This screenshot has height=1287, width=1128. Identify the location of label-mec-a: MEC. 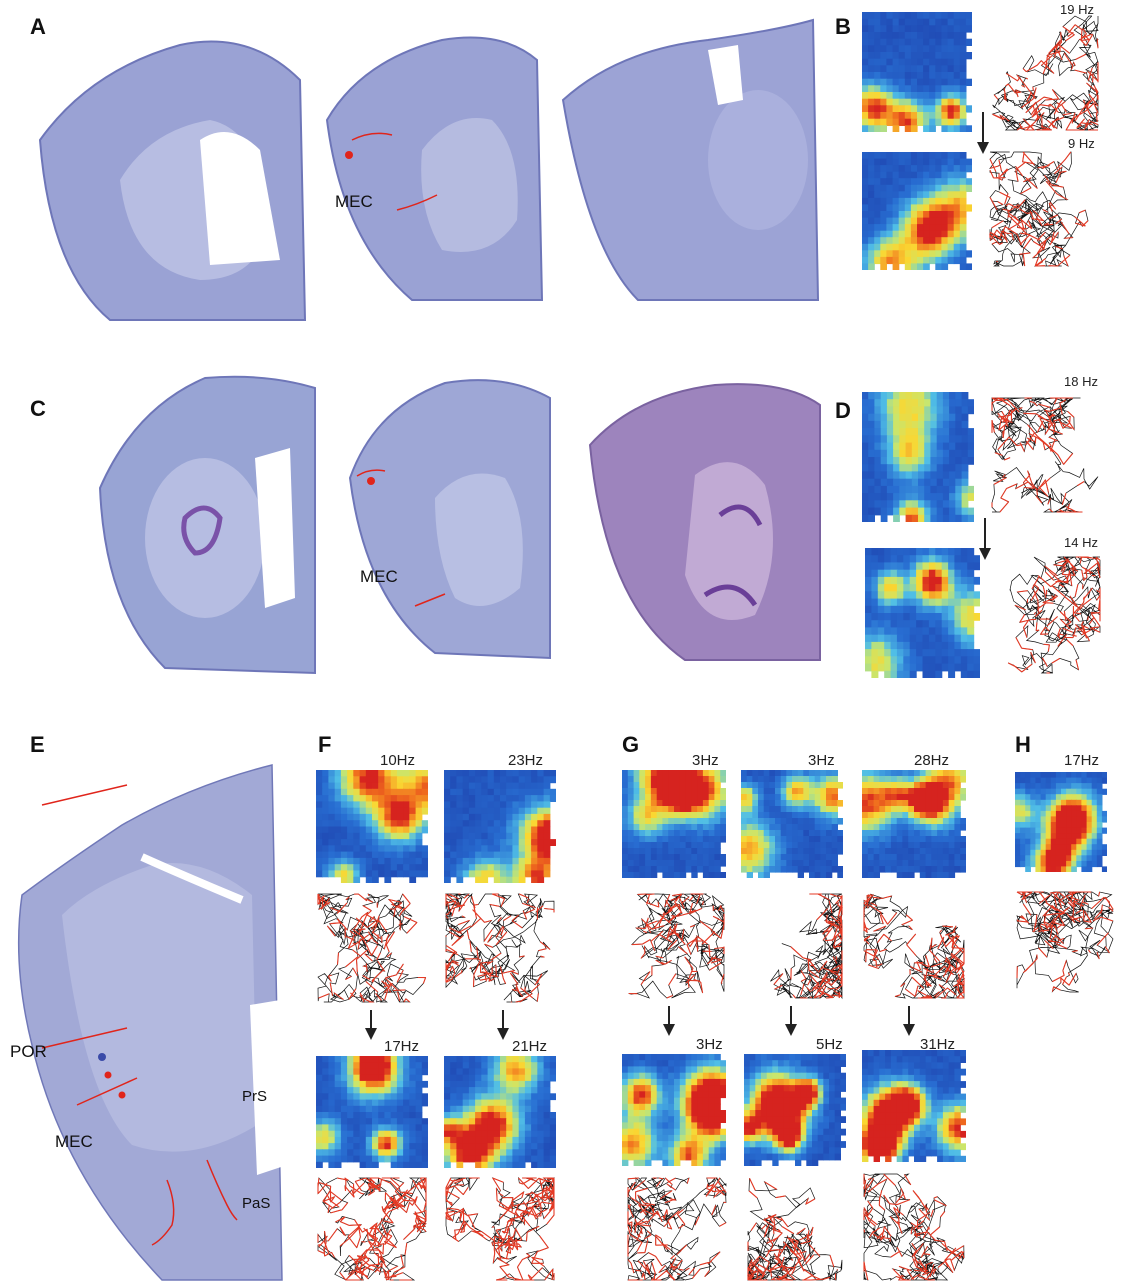
(354, 201).